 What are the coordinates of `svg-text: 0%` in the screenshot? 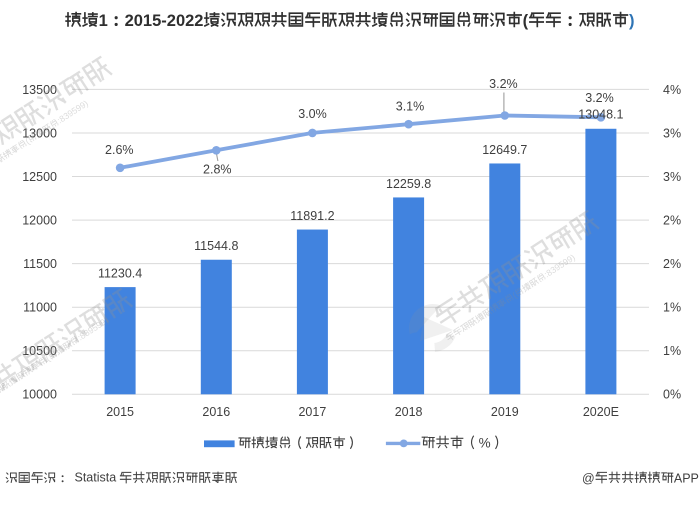 It's located at (672, 395).